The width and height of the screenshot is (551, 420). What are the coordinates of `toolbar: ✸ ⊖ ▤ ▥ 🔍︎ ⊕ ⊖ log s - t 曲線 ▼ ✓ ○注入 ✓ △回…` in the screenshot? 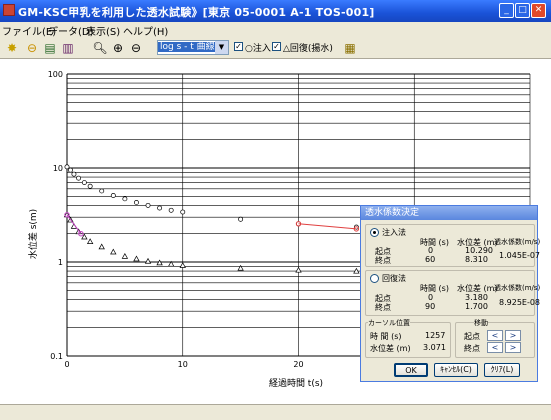 It's located at (275, 48).